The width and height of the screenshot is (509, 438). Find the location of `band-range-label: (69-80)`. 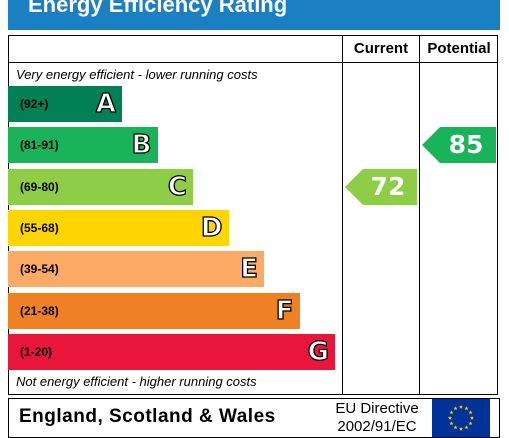

band-range-label: (69-80) is located at coordinates (39, 186).